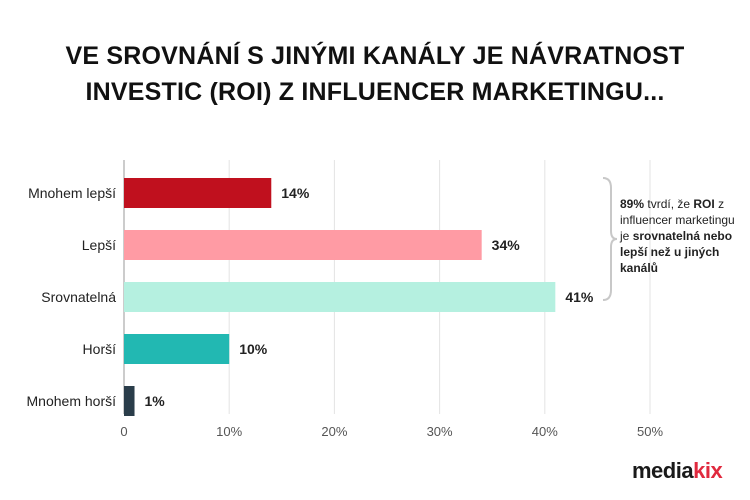  What do you see at coordinates (506, 245) in the screenshot?
I see `value-label: 34%` at bounding box center [506, 245].